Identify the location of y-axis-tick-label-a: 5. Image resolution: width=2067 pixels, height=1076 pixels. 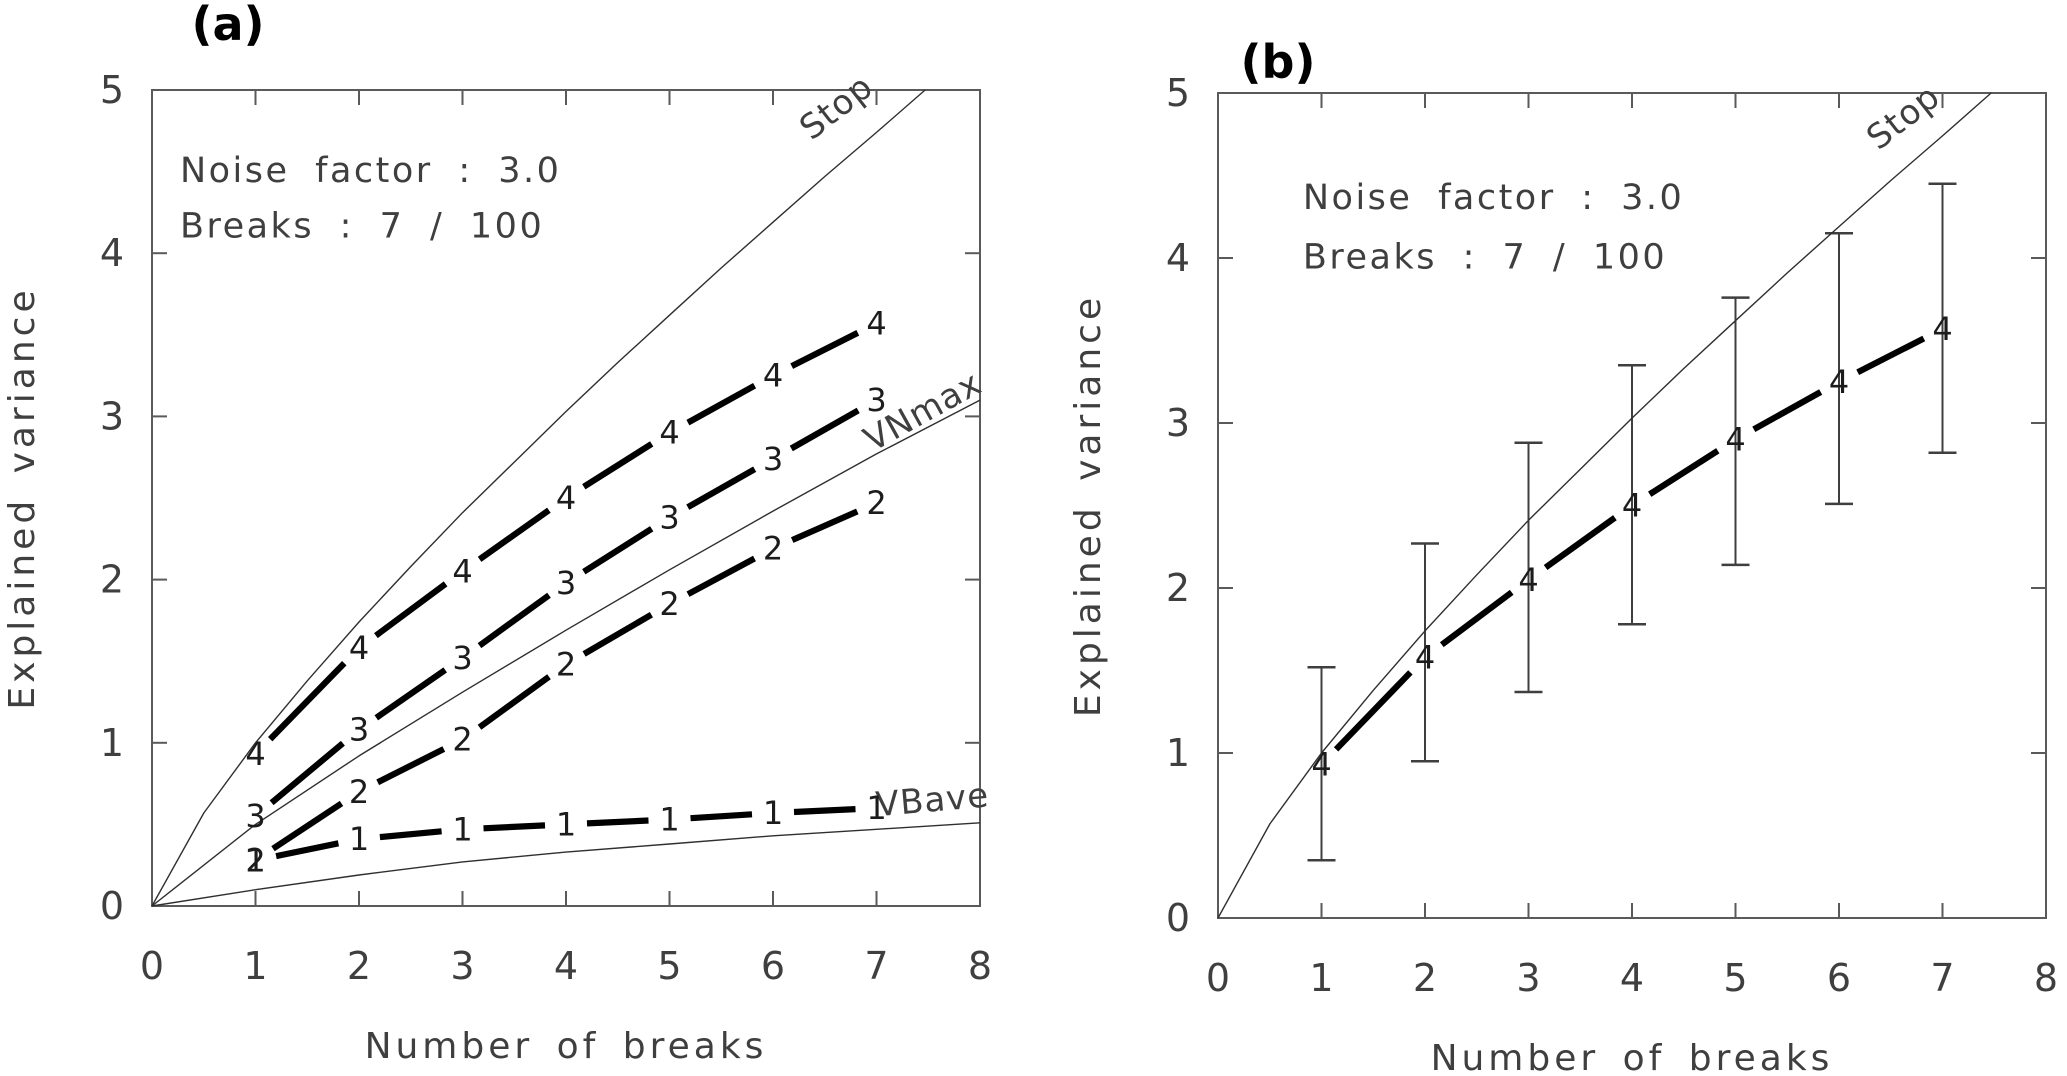
(112, 90).